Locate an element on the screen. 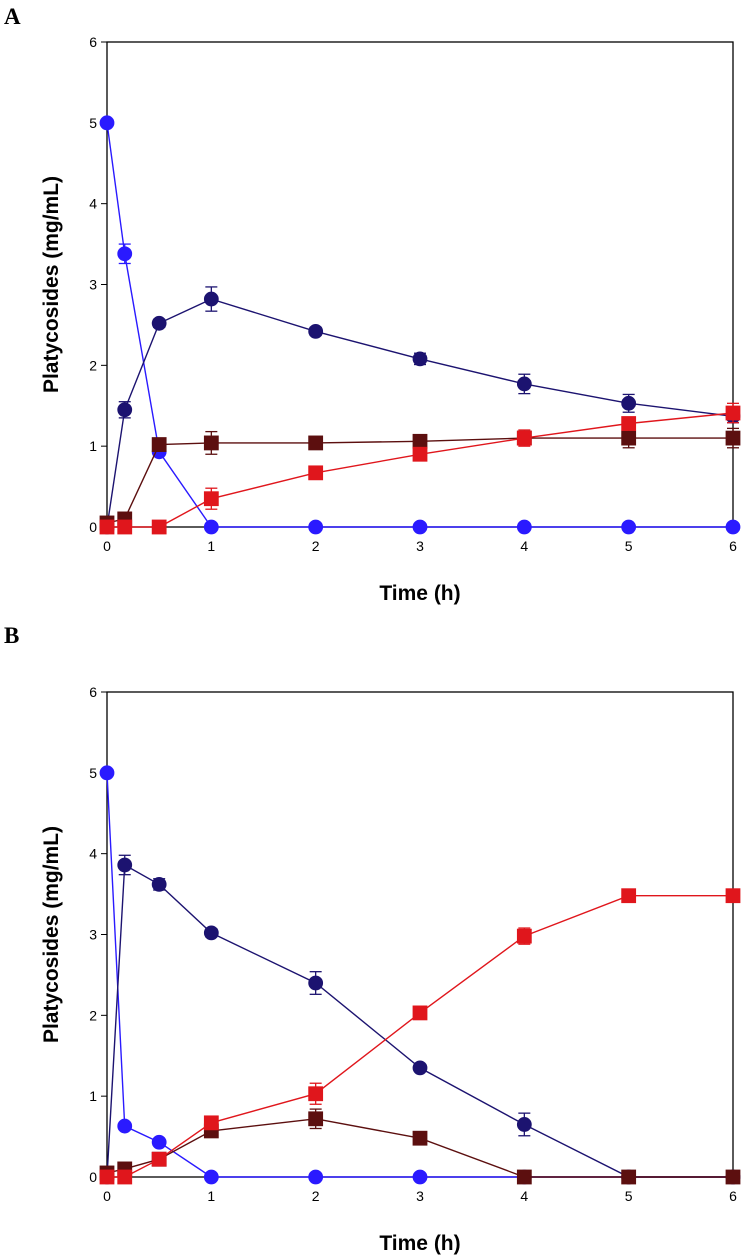 This screenshot has height=1259, width=742. y-tick-label: 1 is located at coordinates (93, 1096).